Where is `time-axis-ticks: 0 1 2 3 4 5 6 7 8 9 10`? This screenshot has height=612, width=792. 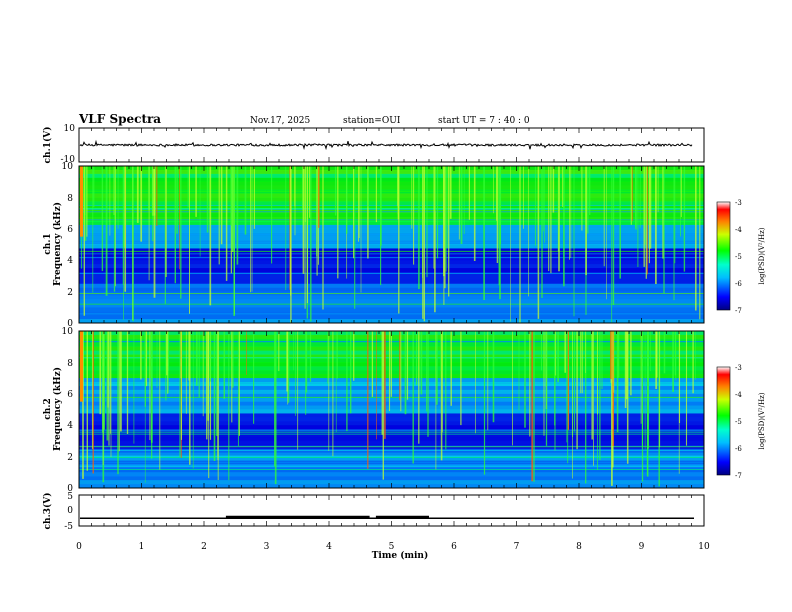 time-axis-ticks: 0 1 2 3 4 5 6 7 8 9 10 is located at coordinates (393, 547).